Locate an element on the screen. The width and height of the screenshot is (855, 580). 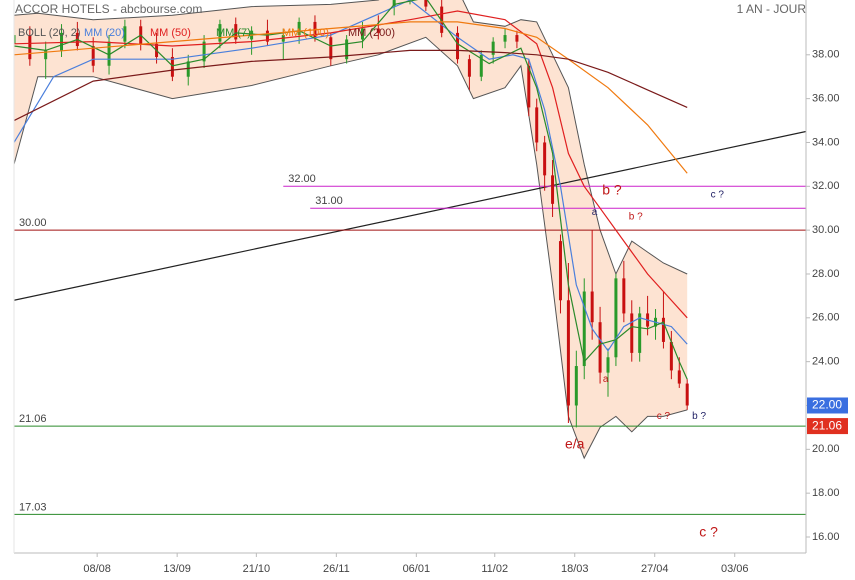
x-tick-label: 21/10 is located at coordinates (257, 569).